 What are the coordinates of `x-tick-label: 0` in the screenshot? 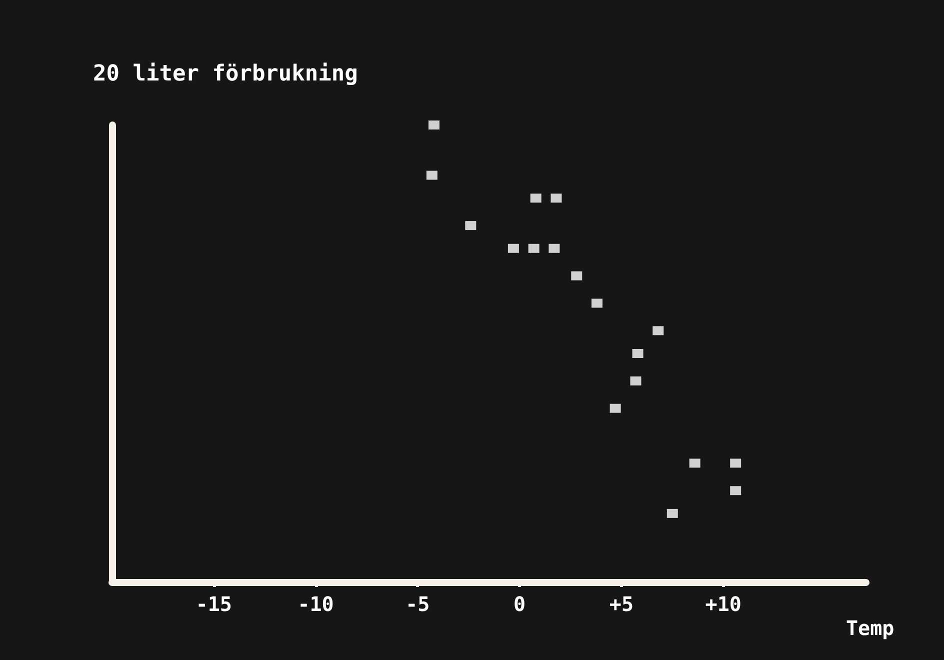 It's located at (520, 604).